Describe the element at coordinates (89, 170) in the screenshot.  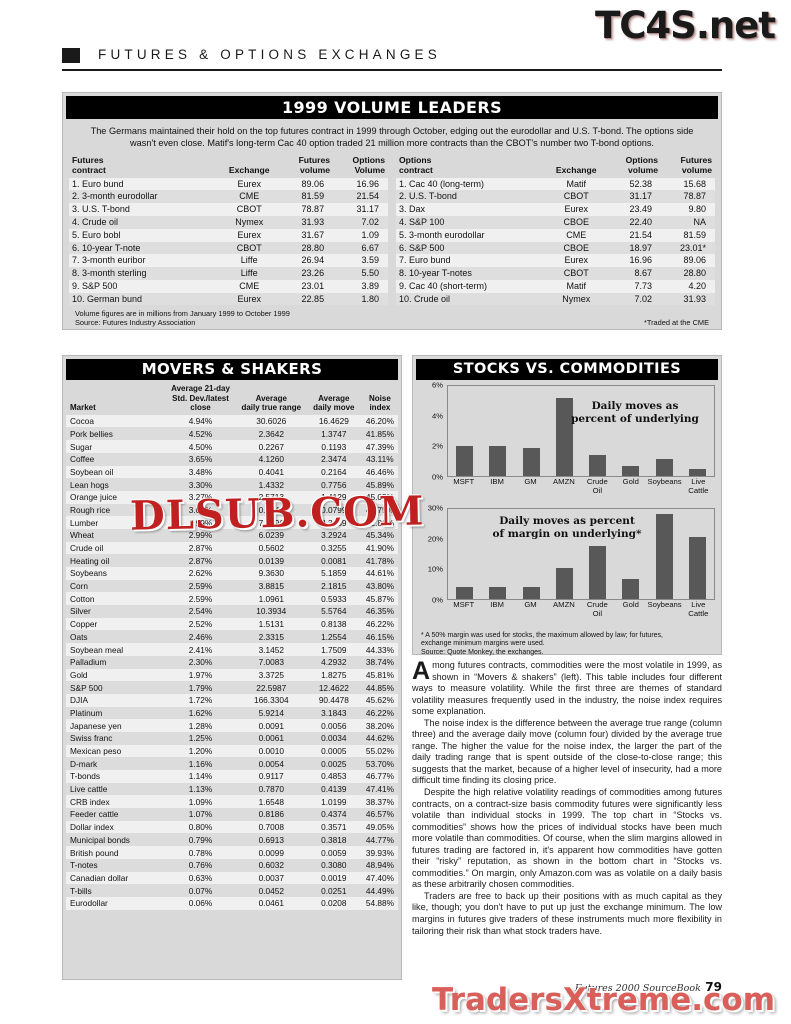
I see `header-line2: contract` at that location.